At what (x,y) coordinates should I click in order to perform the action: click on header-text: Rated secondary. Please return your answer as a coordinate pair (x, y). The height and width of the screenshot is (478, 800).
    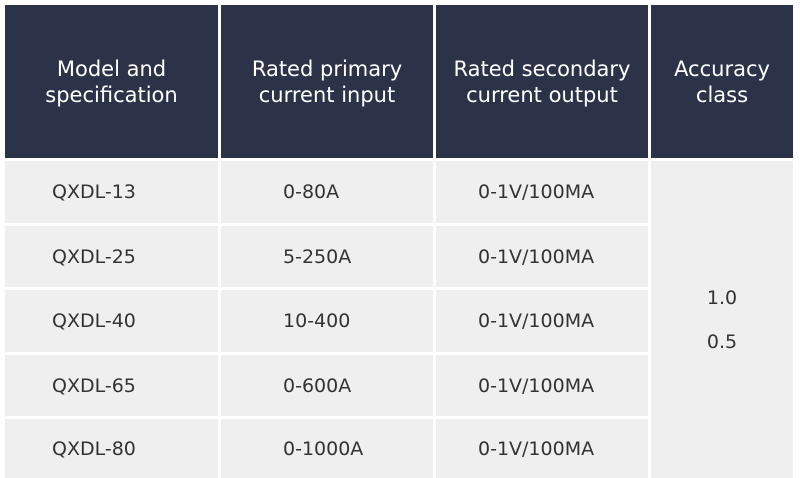
    Looking at the image, I should click on (542, 68).